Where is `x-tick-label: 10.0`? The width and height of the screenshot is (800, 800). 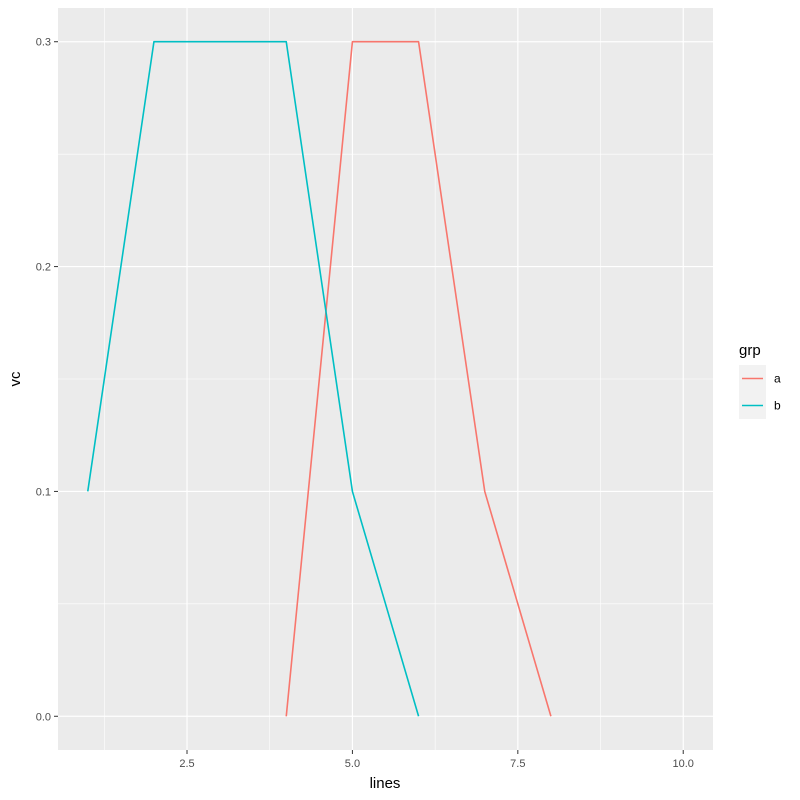 x-tick-label: 10.0 is located at coordinates (683, 764).